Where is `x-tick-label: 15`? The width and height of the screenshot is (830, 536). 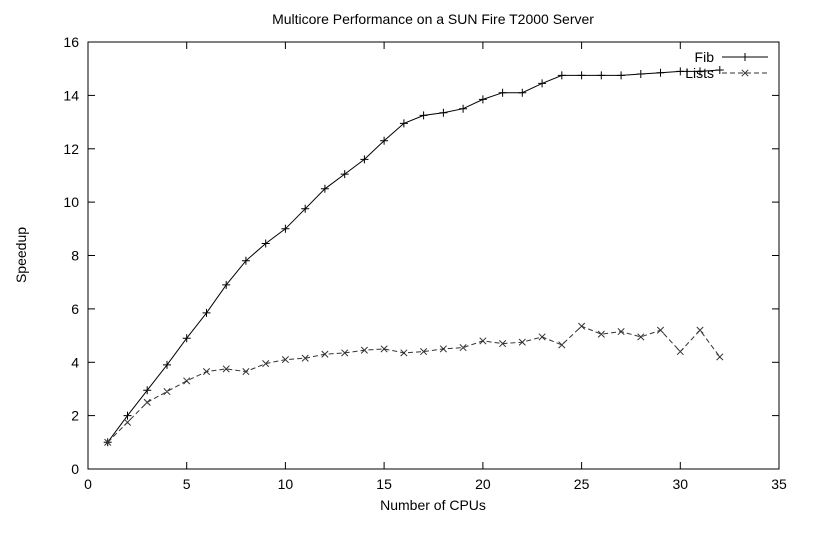
x-tick-label: 15 is located at coordinates (384, 484).